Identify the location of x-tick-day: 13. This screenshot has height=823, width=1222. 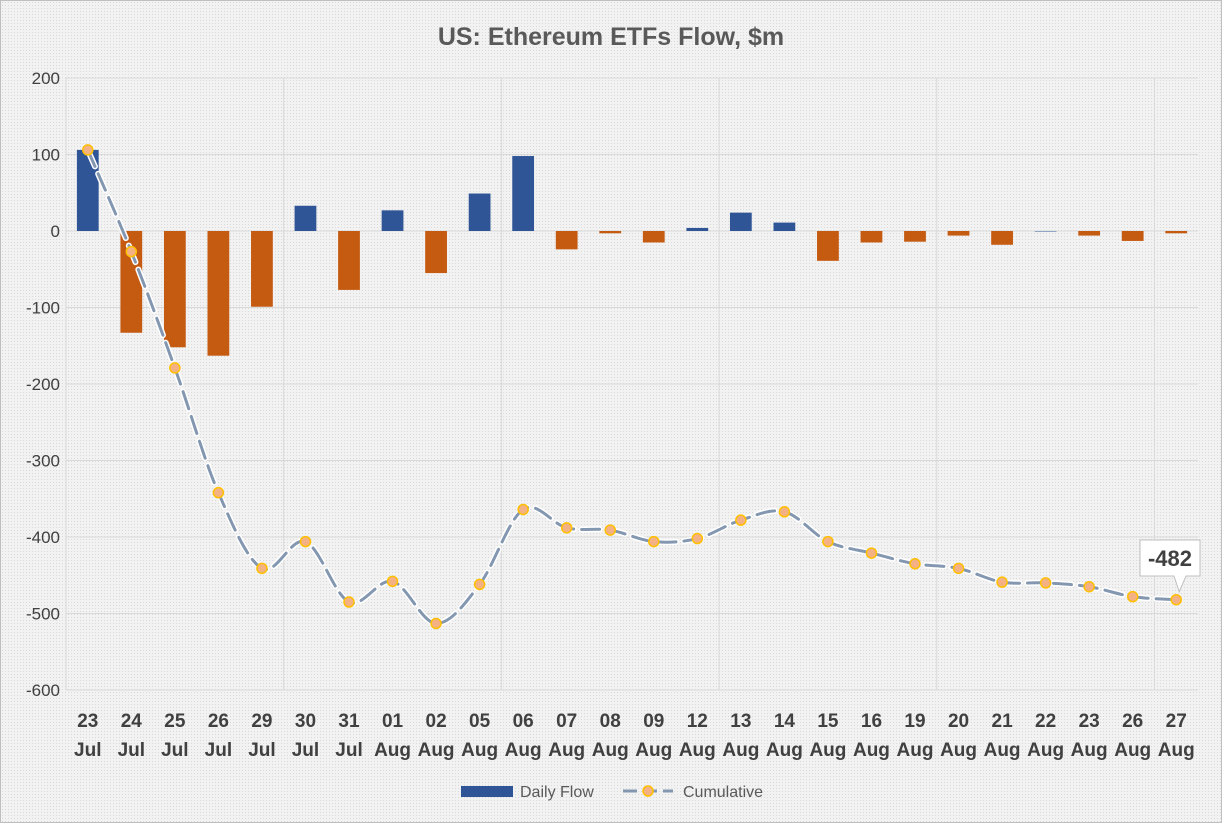
(740, 721).